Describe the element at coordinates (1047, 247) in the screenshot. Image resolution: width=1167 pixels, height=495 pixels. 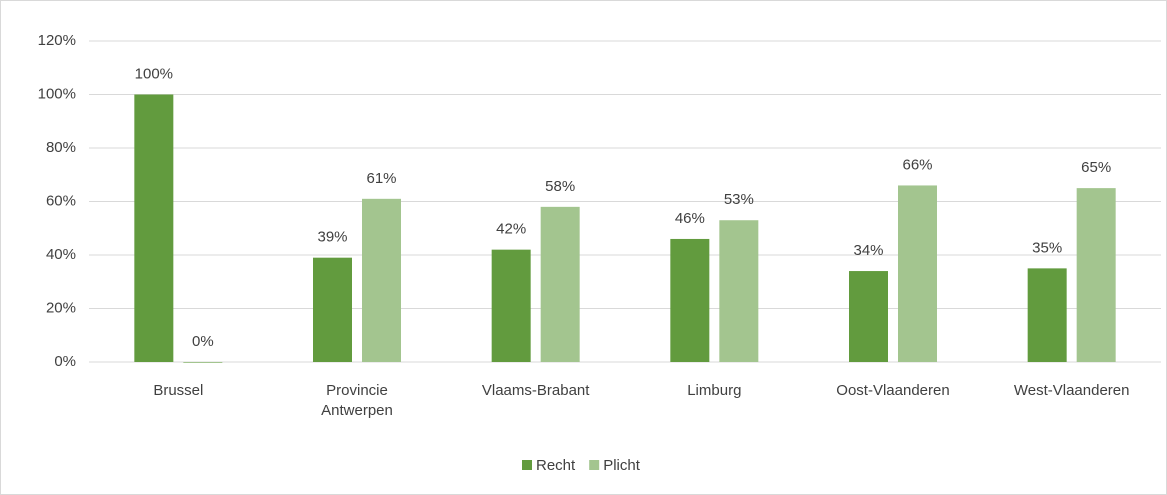
I see `data-label: 35%` at that location.